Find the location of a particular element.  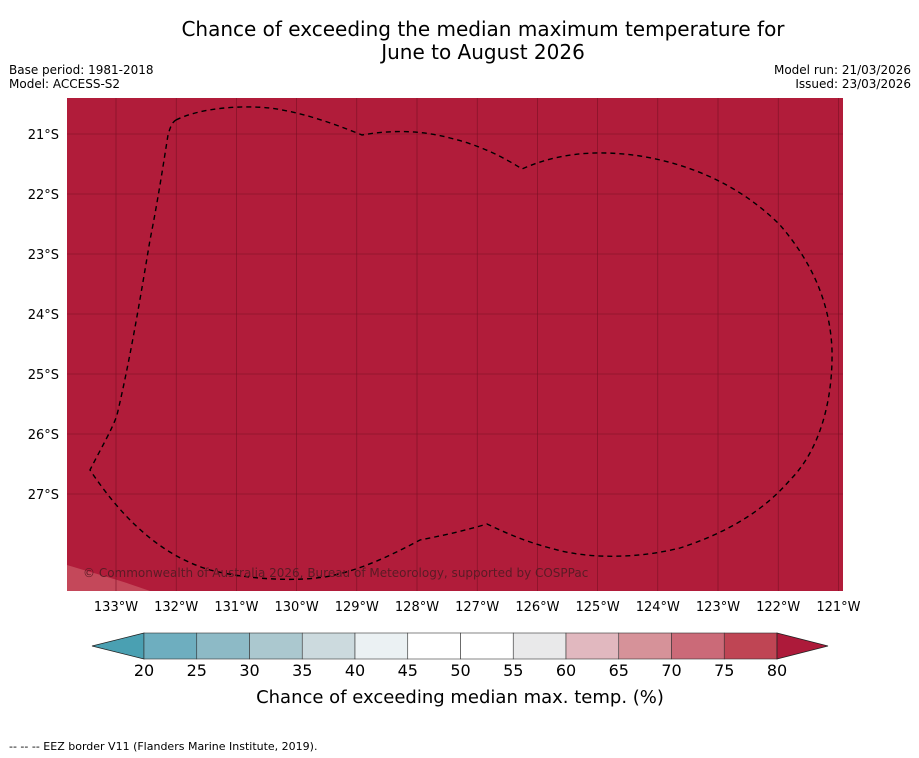

lower-probability-area is located at coordinates (108, 578).